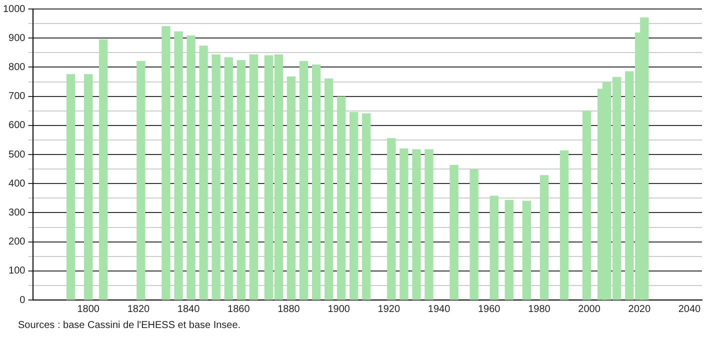 The width and height of the screenshot is (710, 340). Describe the element at coordinates (17, 212) in the screenshot. I see `y-tick-label: 300` at that location.